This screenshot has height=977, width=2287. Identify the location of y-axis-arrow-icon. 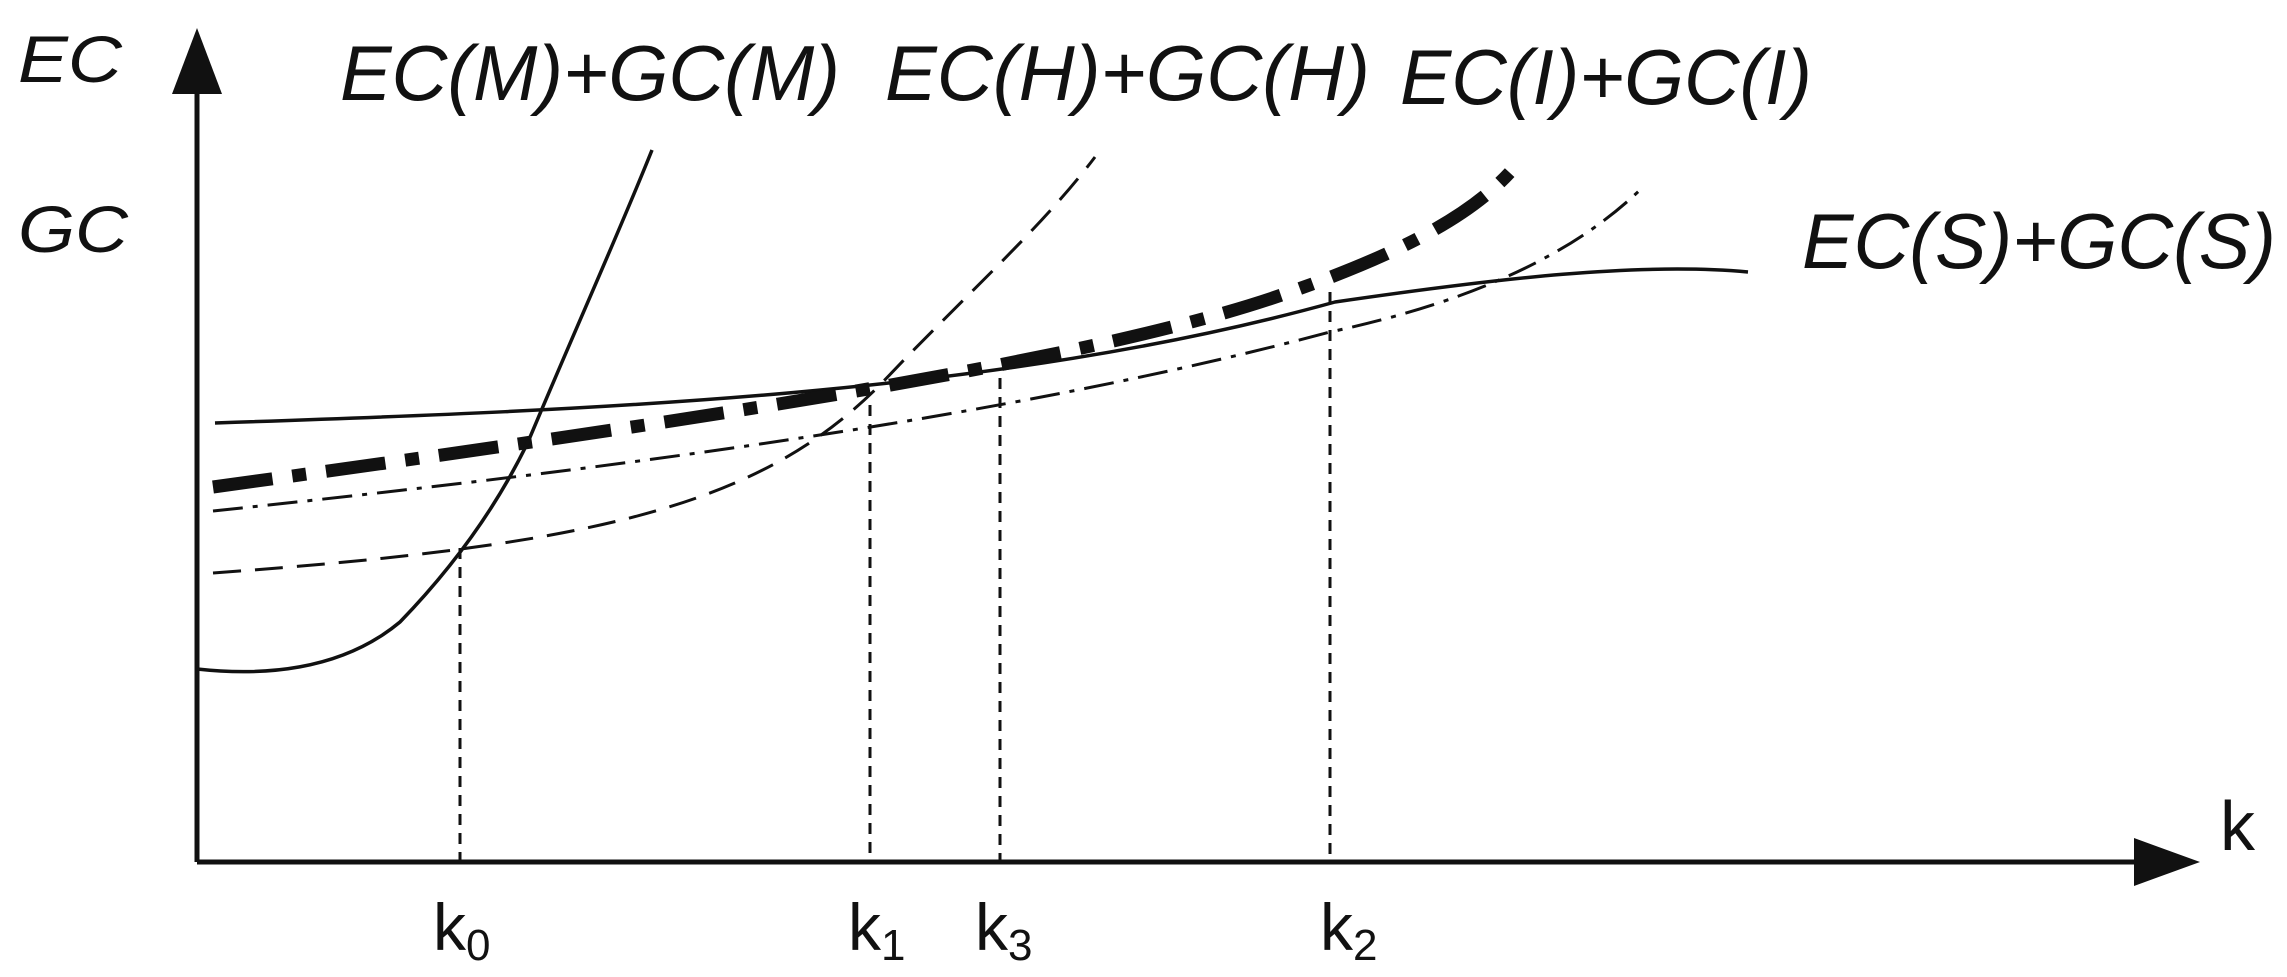
(197, 61).